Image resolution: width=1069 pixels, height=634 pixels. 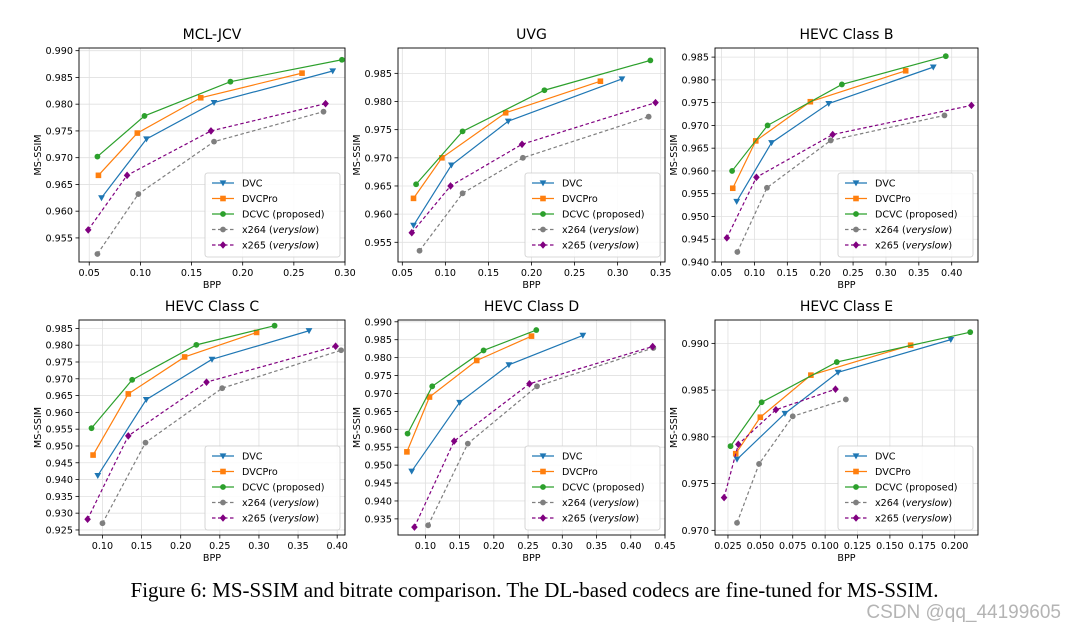 What do you see at coordinates (857, 546) in the screenshot?
I see `x-tick-label: 0.125` at bounding box center [857, 546].